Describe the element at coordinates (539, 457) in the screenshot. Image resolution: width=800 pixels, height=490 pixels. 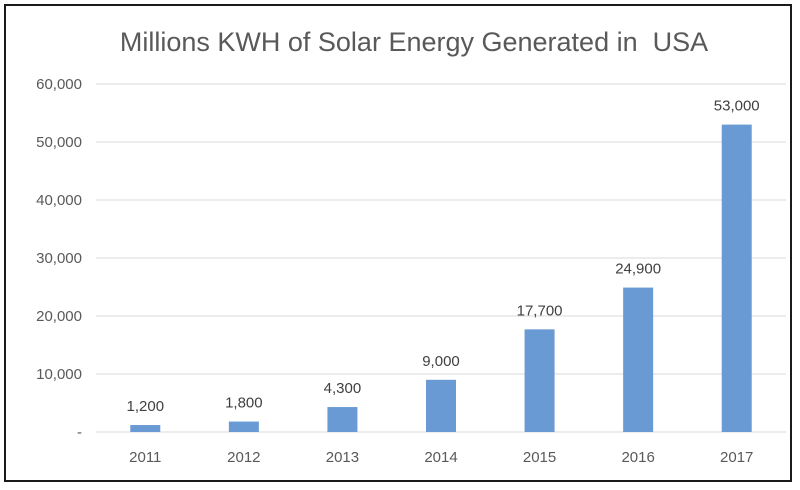
I see `x-tick-label-2015: 2015` at that location.